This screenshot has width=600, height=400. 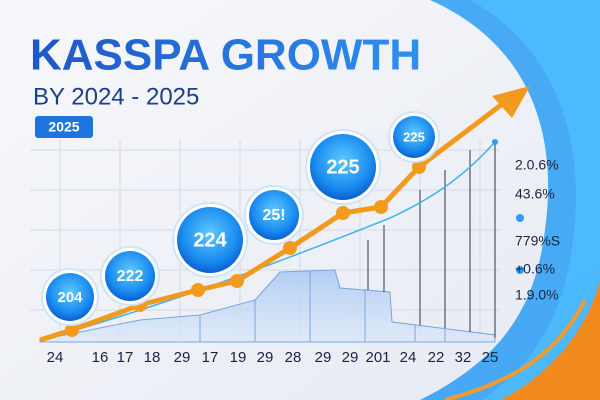 I want to click on title: KASSPA GROWTH, so click(x=225, y=55).